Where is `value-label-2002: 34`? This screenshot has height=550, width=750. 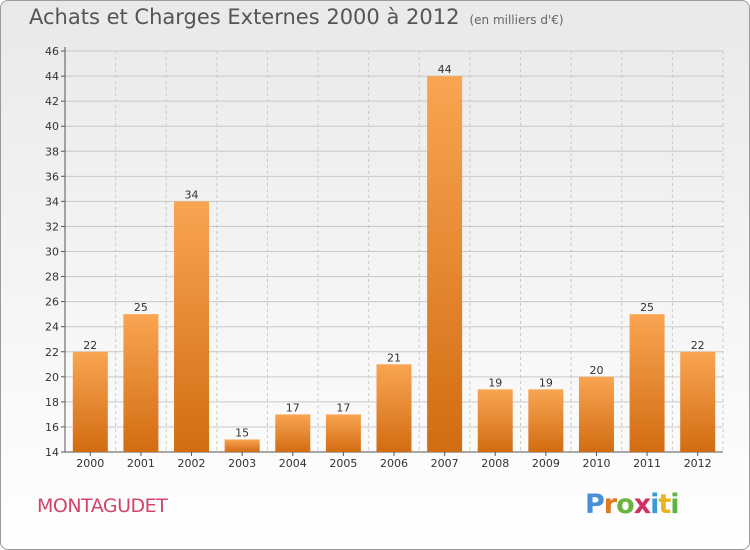 value-label-2002: 34 is located at coordinates (192, 194).